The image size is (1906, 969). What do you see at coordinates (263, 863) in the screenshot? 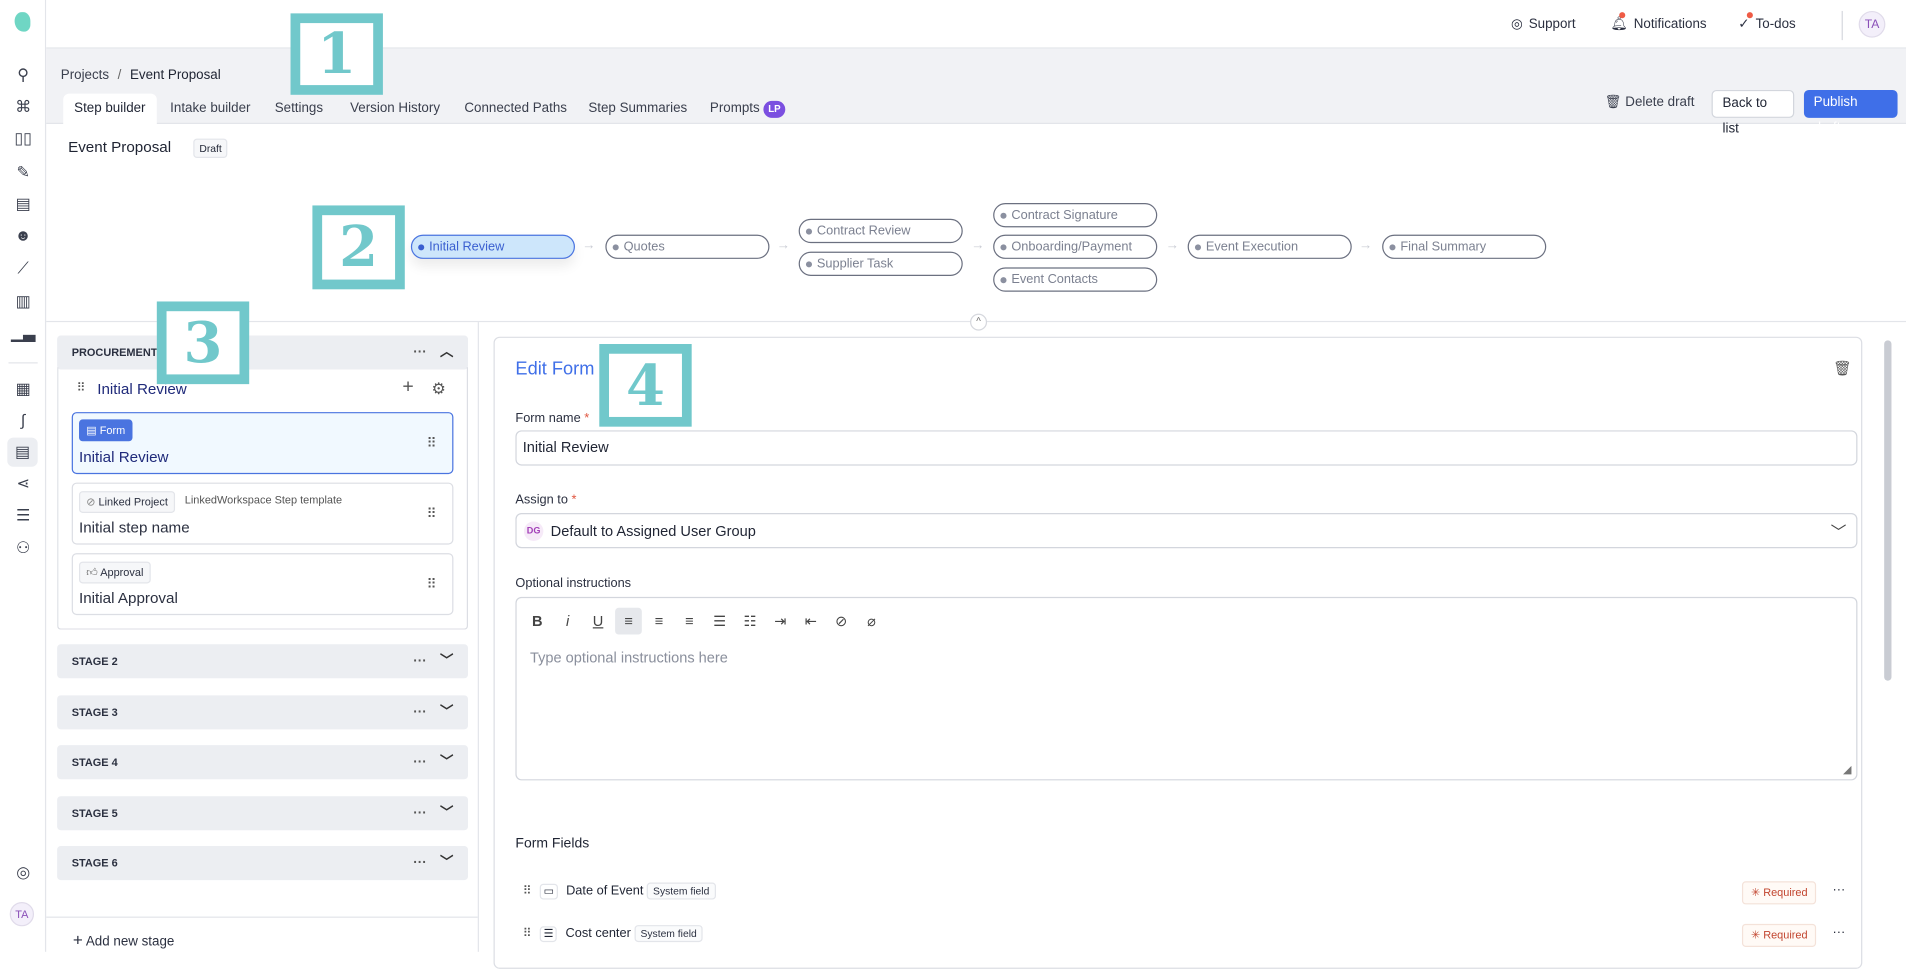
I see `stage-6-header: STAGE 6 ··· ﹀` at bounding box center [263, 863].